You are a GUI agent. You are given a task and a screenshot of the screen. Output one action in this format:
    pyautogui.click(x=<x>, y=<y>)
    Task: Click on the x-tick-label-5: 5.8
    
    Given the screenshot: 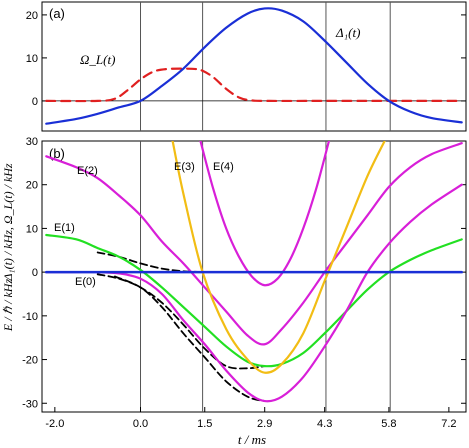 What is the action you would take?
    pyautogui.click(x=388, y=424)
    